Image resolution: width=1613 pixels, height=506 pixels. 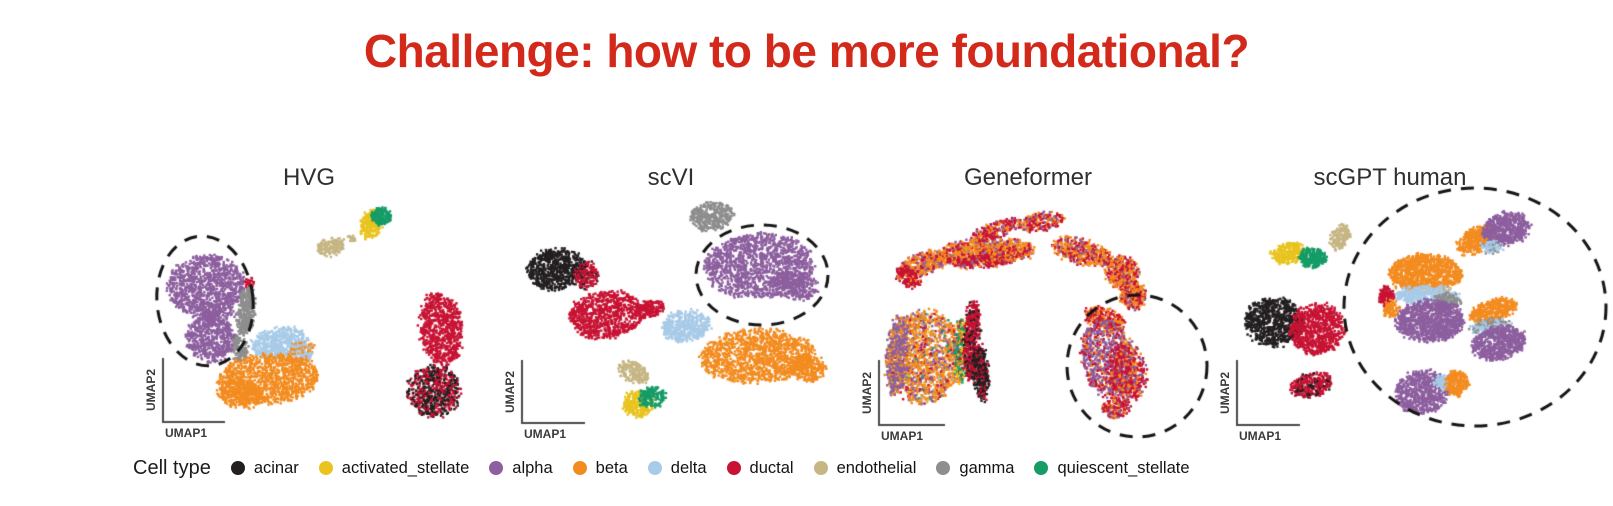 What do you see at coordinates (1390, 177) in the screenshot?
I see `panel-title: scGPT human` at bounding box center [1390, 177].